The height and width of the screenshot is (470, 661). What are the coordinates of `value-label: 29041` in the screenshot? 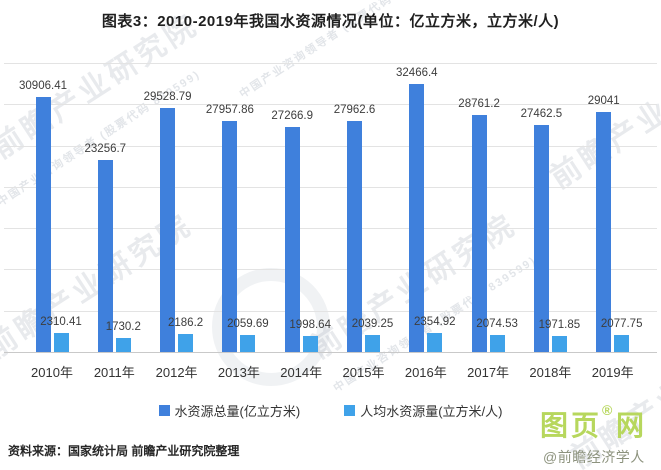 It's located at (603, 101).